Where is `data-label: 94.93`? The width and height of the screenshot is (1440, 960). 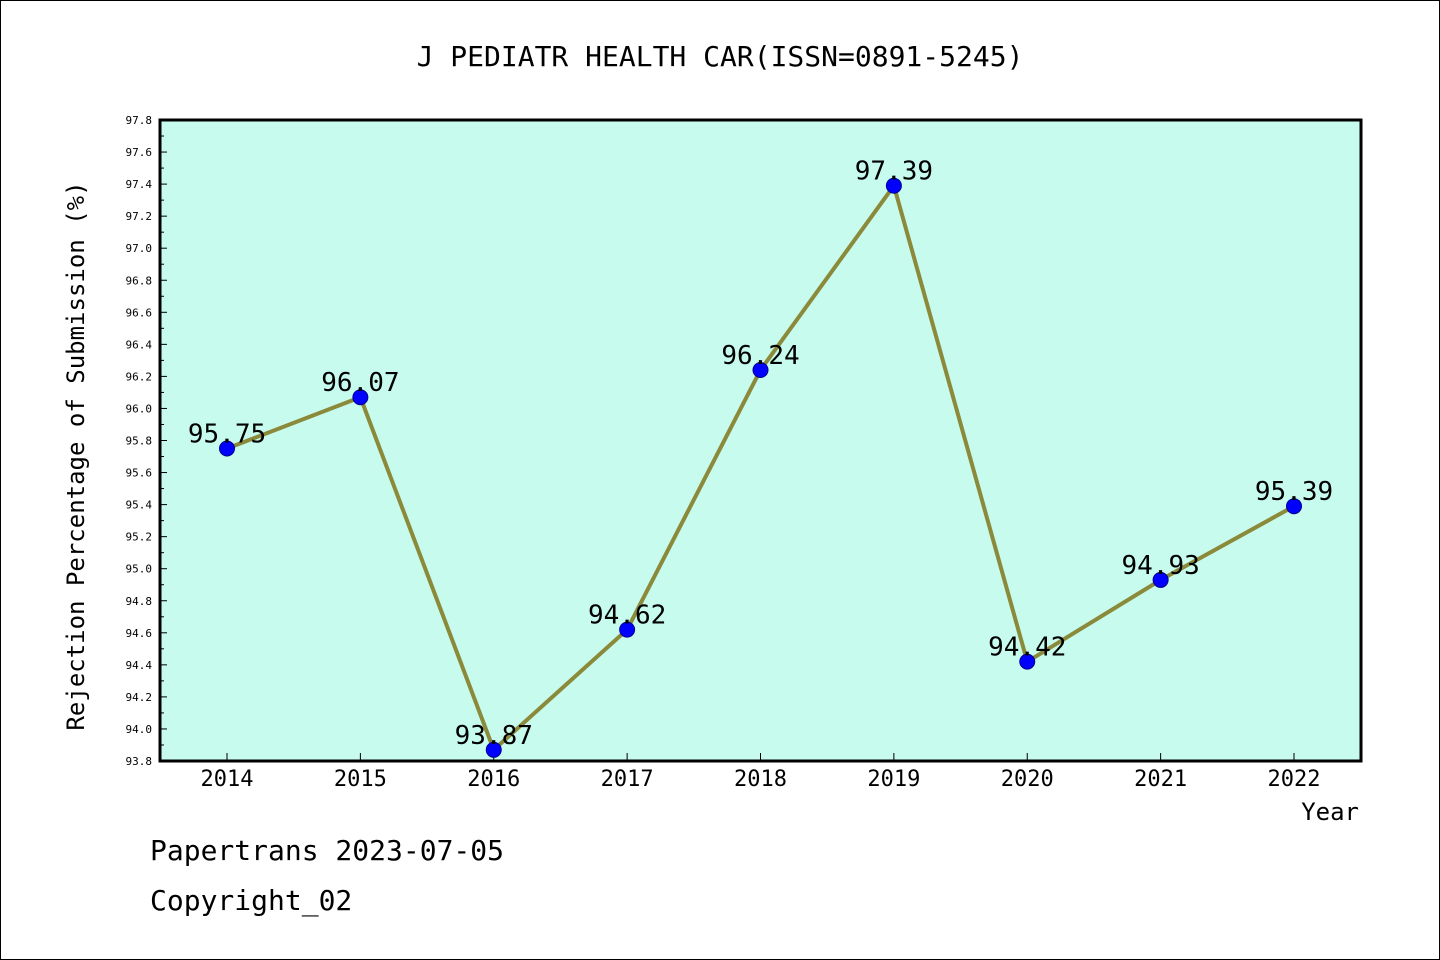
data-label: 94.93 is located at coordinates (1160, 566).